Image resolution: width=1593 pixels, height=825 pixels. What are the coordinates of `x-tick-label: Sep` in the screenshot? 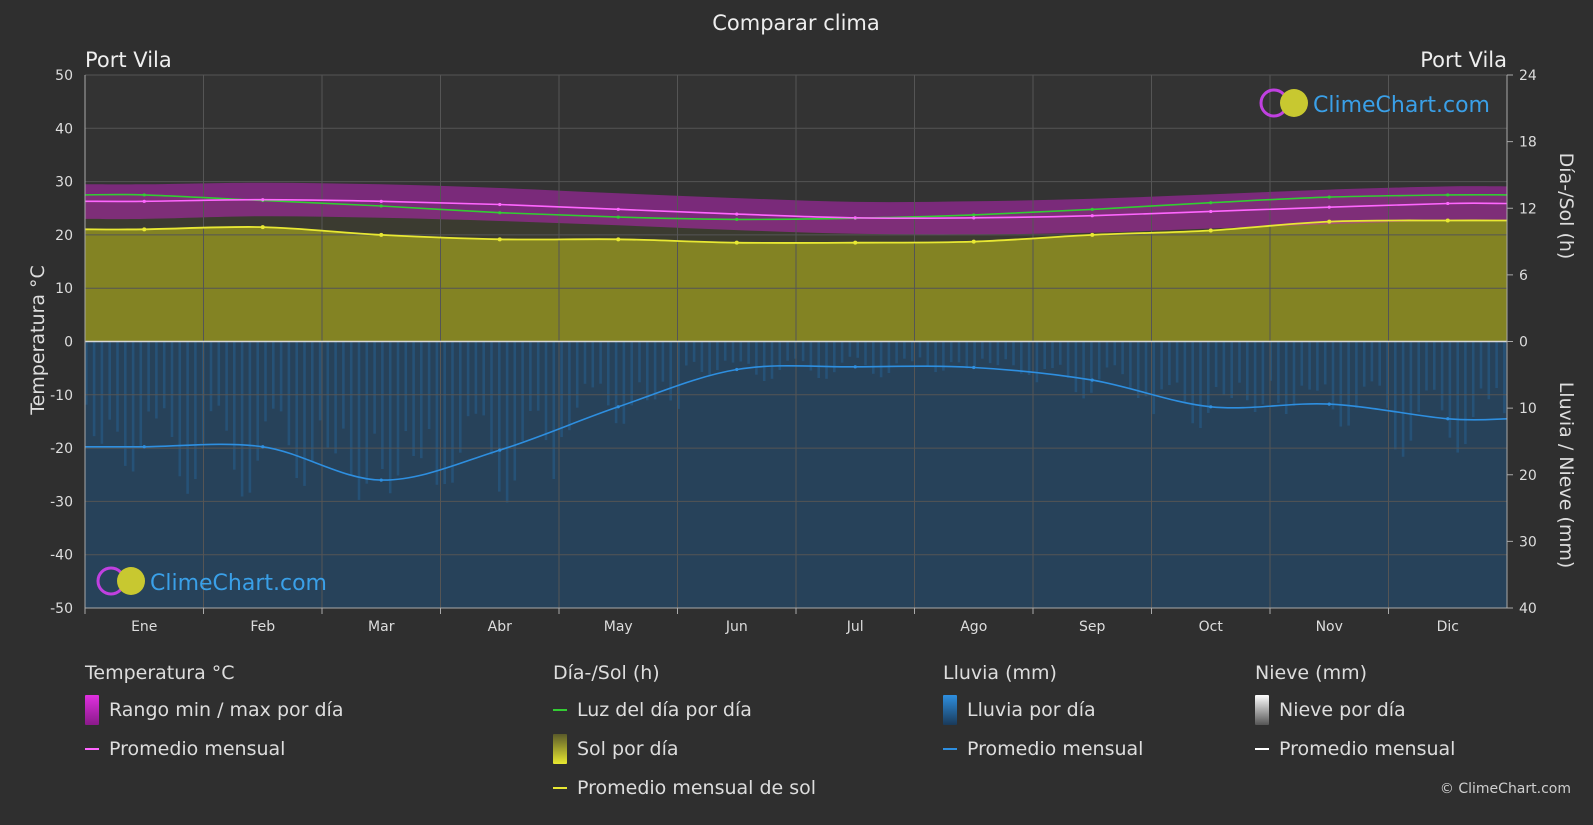 It's located at (1092, 627).